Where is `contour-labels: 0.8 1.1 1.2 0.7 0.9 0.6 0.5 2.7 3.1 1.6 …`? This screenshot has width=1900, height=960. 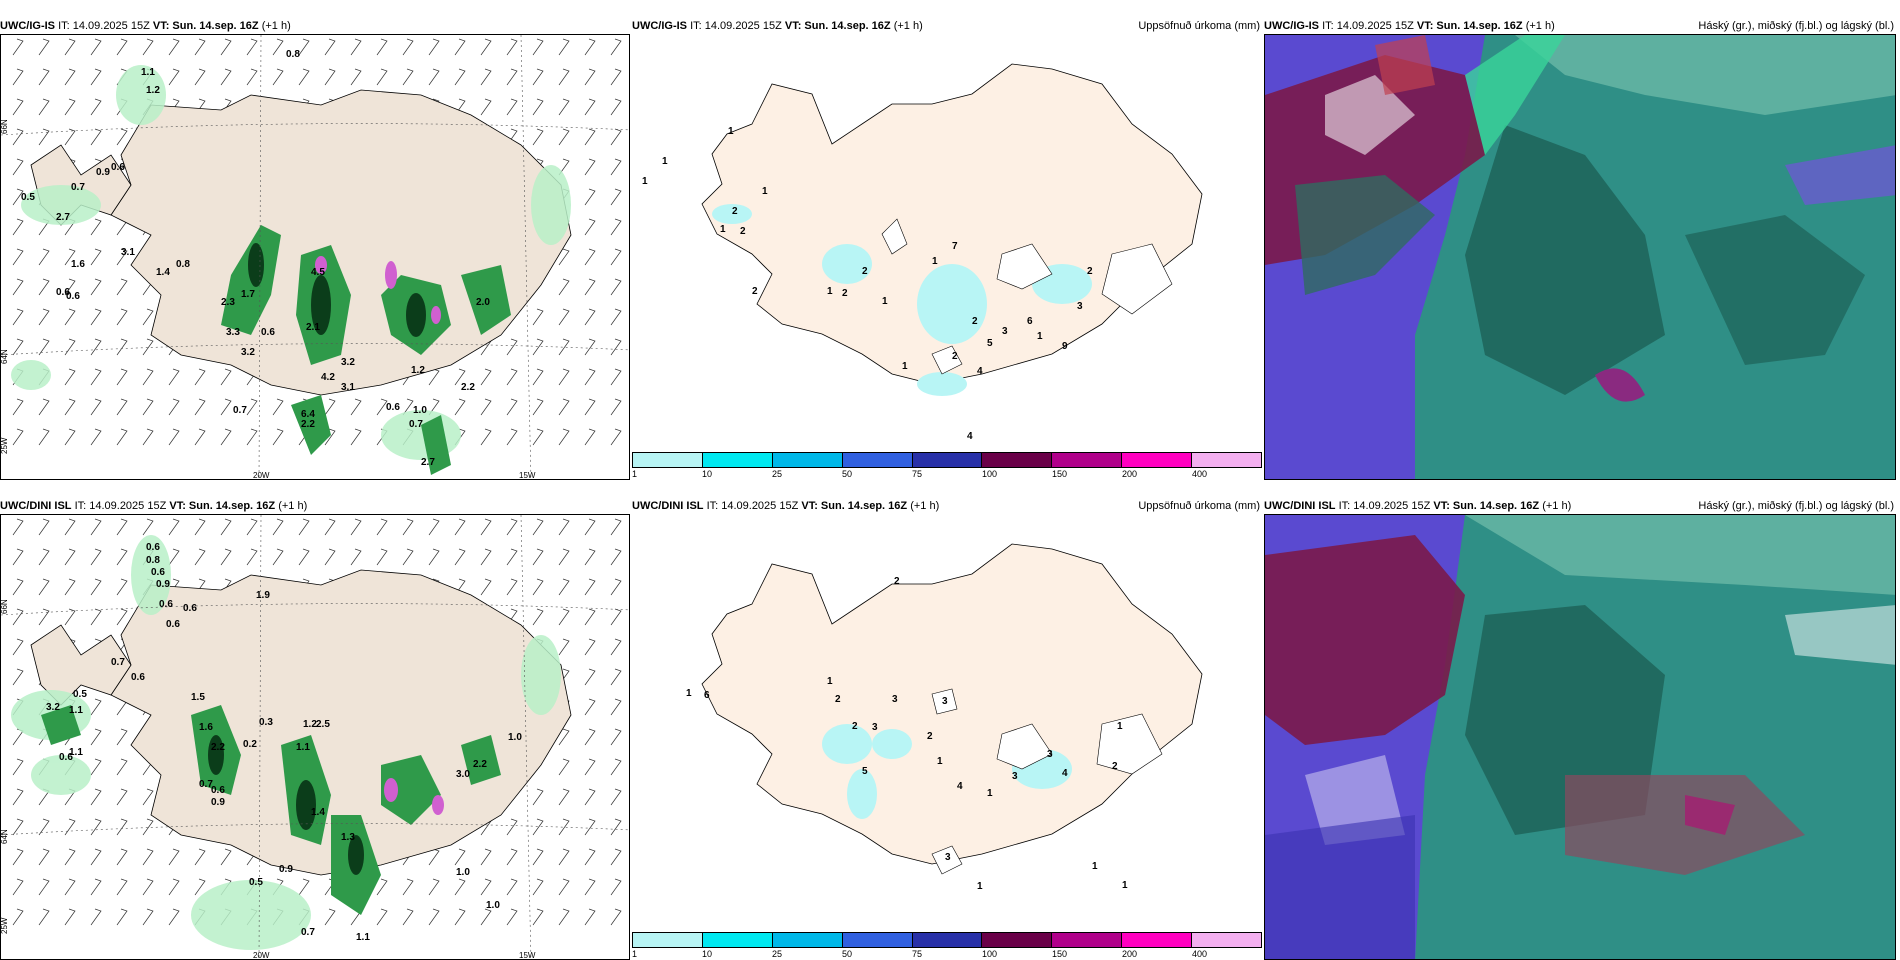
contour-labels: 0.8 1.1 1.2 0.7 0.9 0.6 0.5 2.7 3.1 1.6 … is located at coordinates (255, 258).